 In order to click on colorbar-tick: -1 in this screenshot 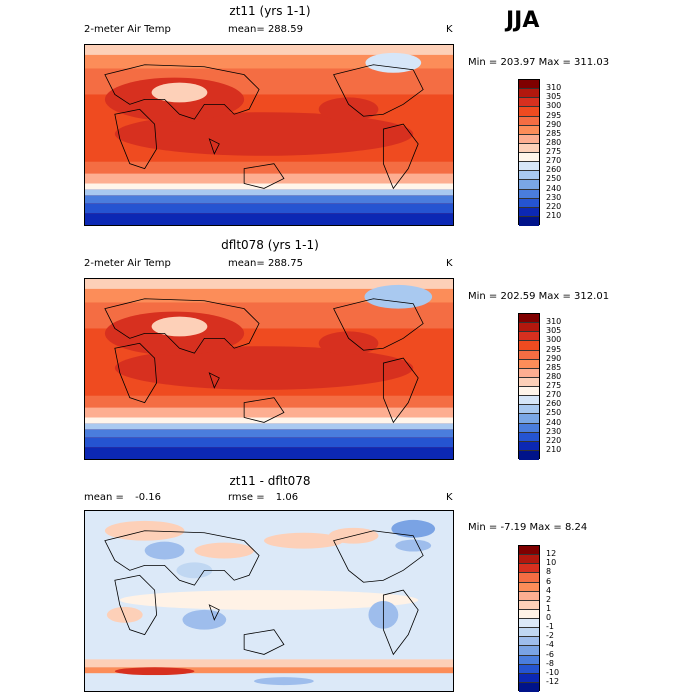, I will do `click(550, 627)`.